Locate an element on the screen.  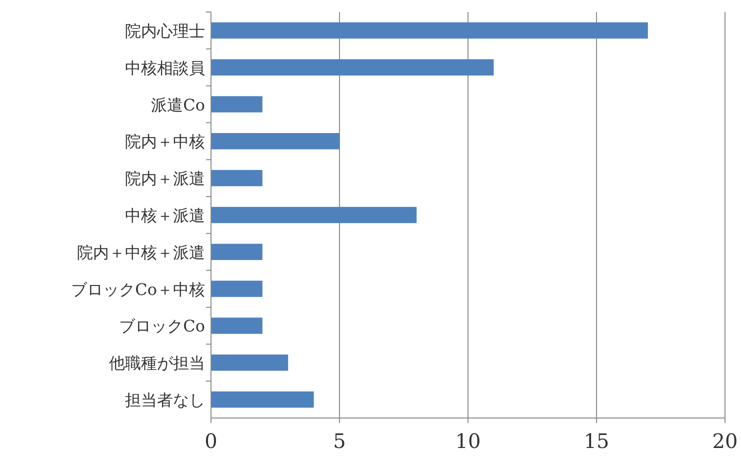
y-tick-label: ブロックCo is located at coordinates (162, 326).